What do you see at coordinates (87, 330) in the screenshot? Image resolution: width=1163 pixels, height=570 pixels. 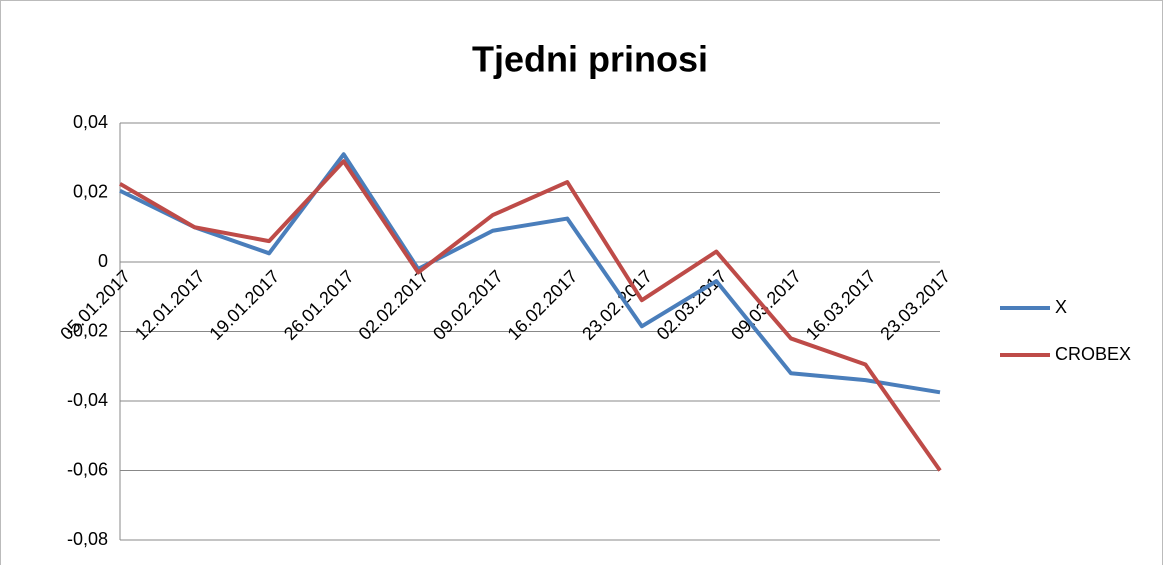 I see `y-tick-label: -0,02` at bounding box center [87, 330].